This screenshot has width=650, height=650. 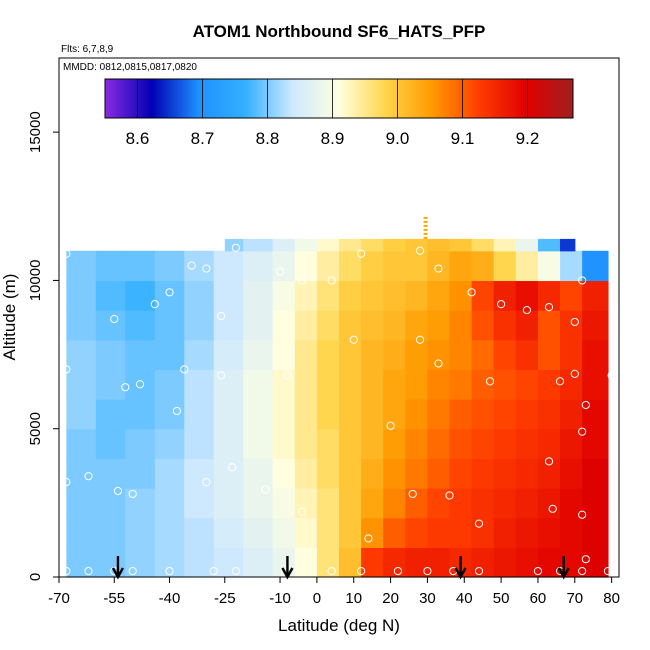 I want to click on x-tick-label: 80, so click(x=611, y=598).